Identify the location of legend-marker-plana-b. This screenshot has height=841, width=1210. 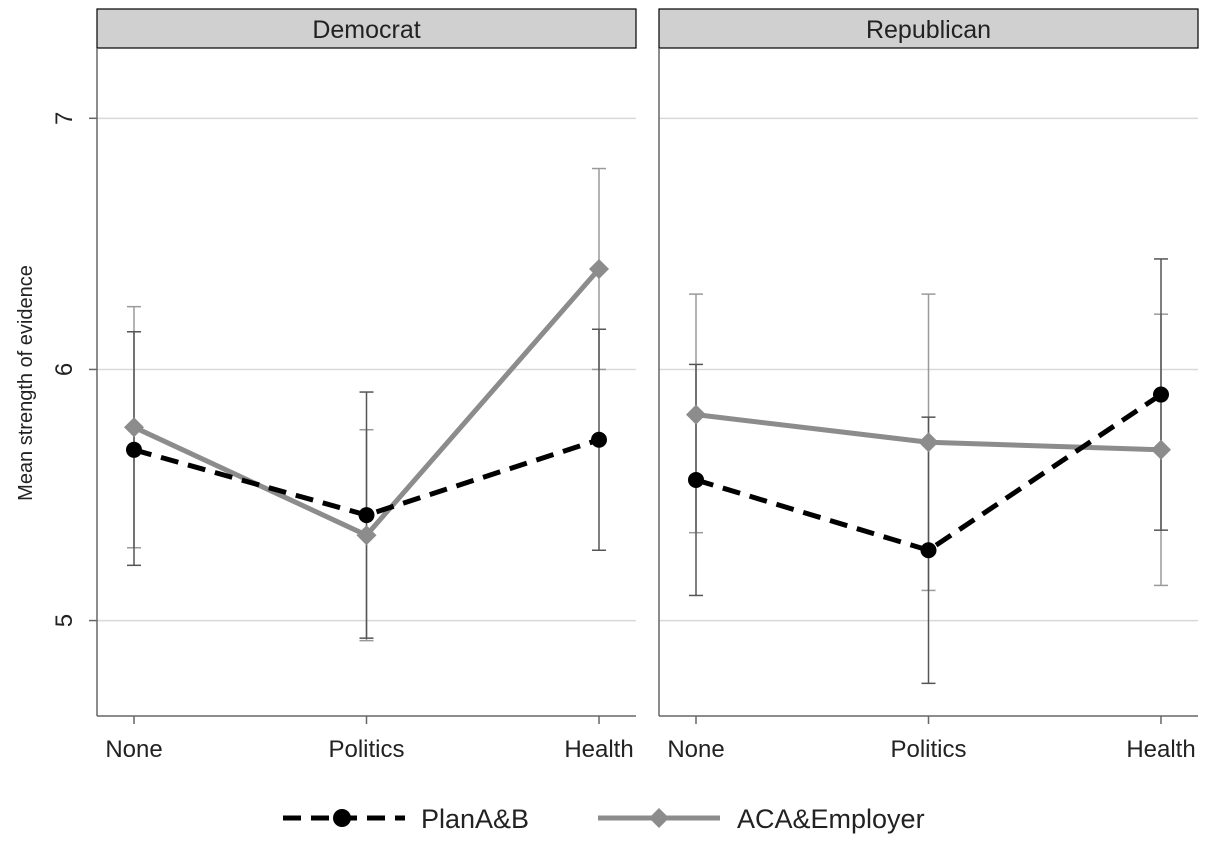
(342, 818).